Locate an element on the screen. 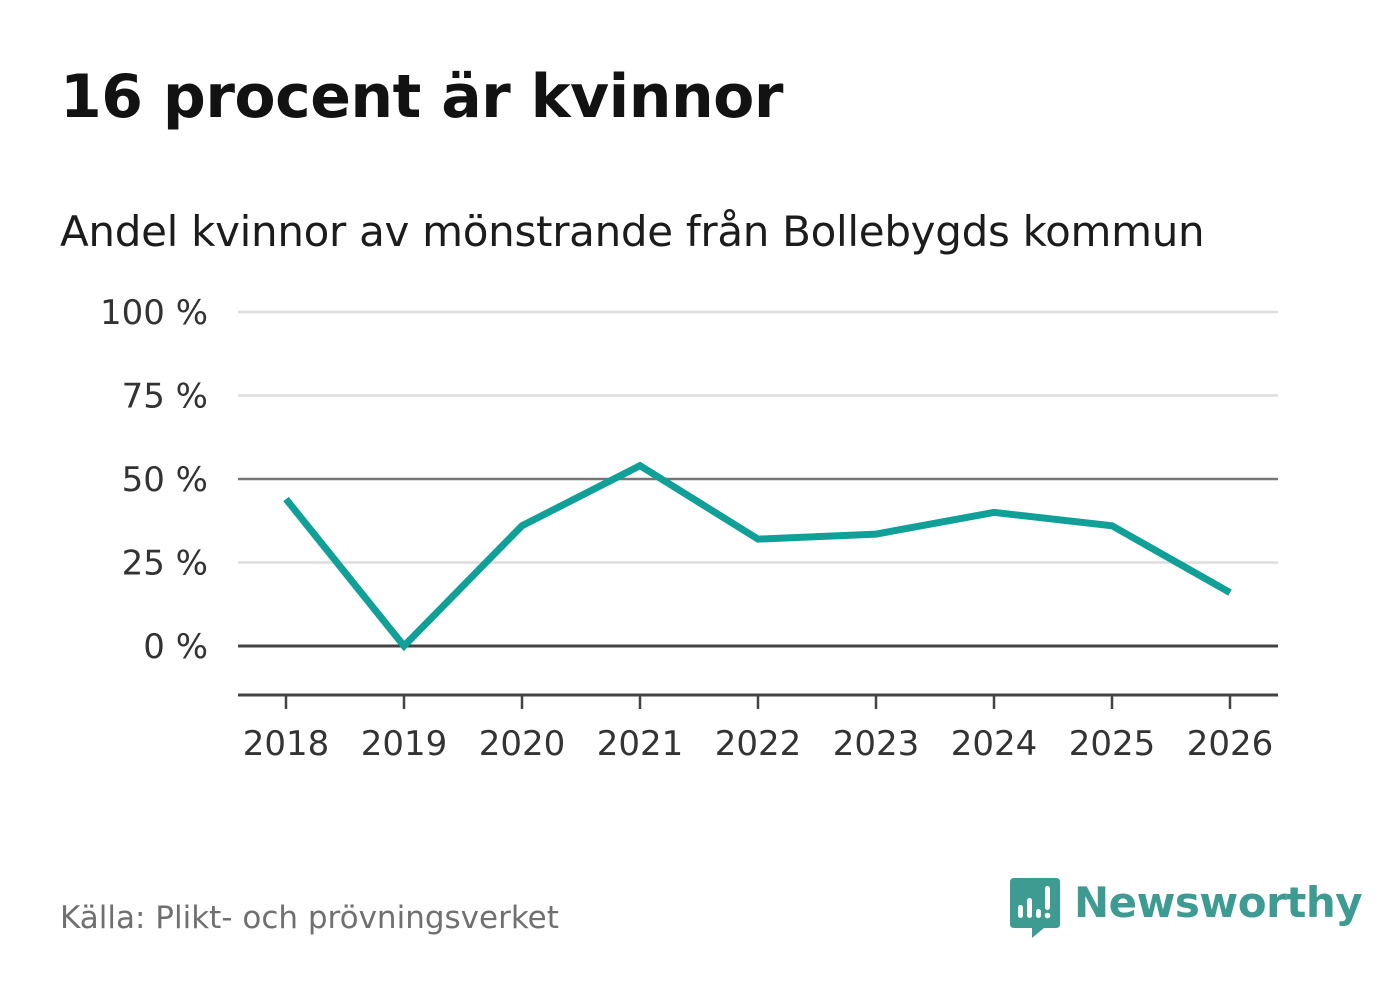  series-lines is located at coordinates (757, 556).